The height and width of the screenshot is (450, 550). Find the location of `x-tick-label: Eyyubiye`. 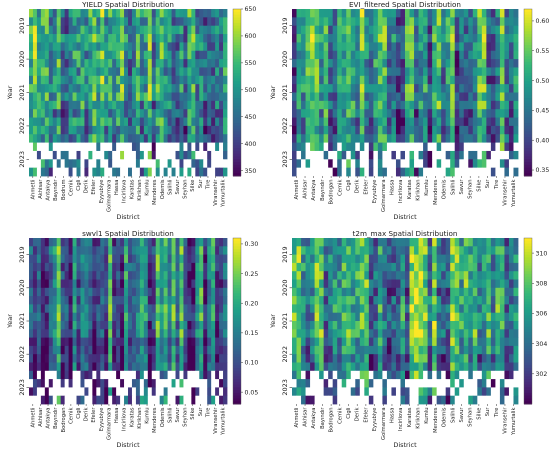

x-tick-label: Eyyubiye is located at coordinates (375, 420).